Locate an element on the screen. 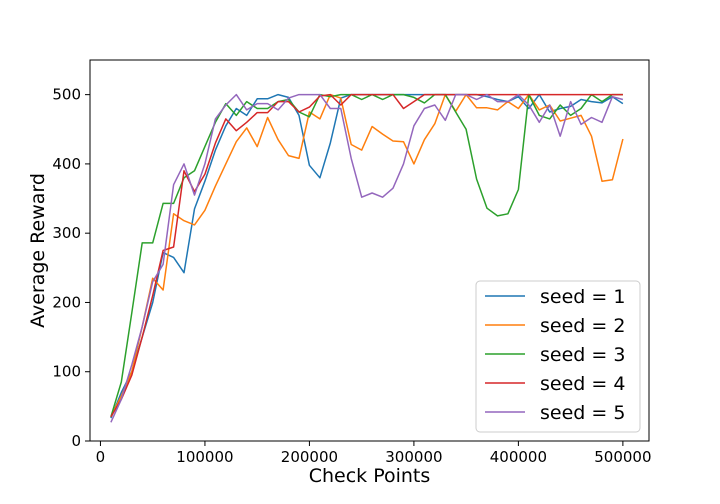 The width and height of the screenshot is (720, 504). x-tick-label: 300000 is located at coordinates (413, 457).